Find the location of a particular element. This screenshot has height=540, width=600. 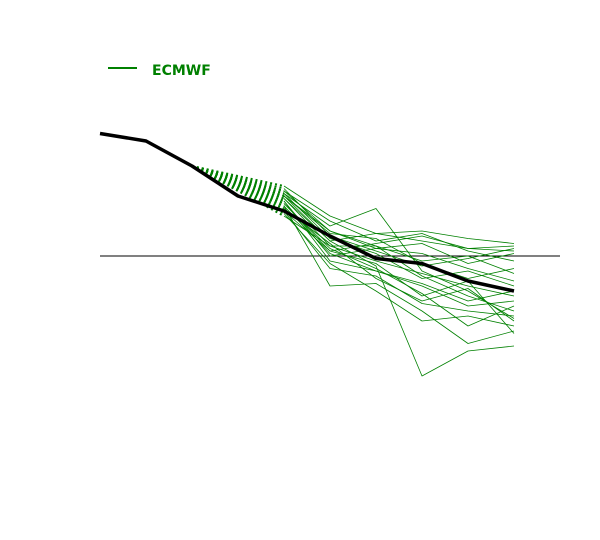

legend-label: ECMWF is located at coordinates (181, 71).